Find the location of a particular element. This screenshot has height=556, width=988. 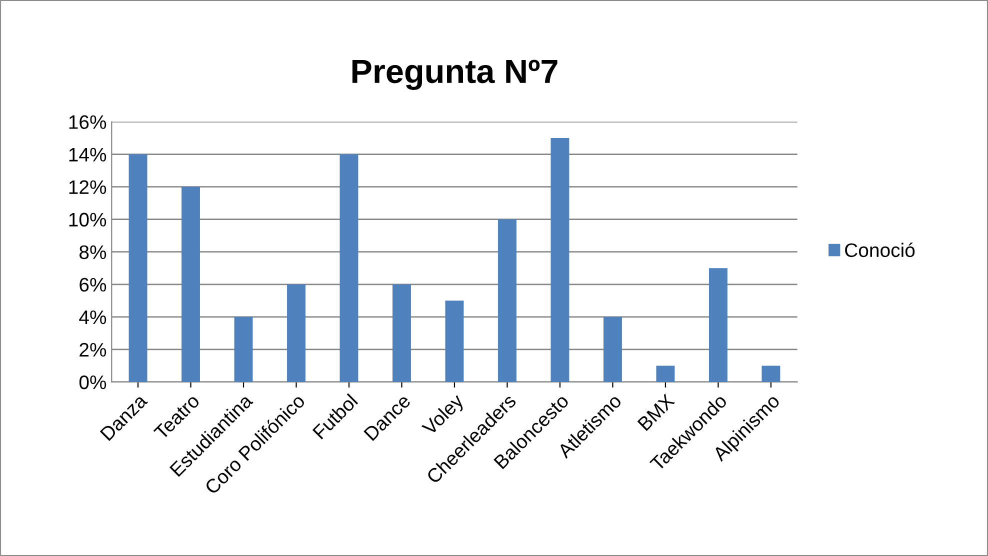

y-tick-label: 4% is located at coordinates (92, 317).